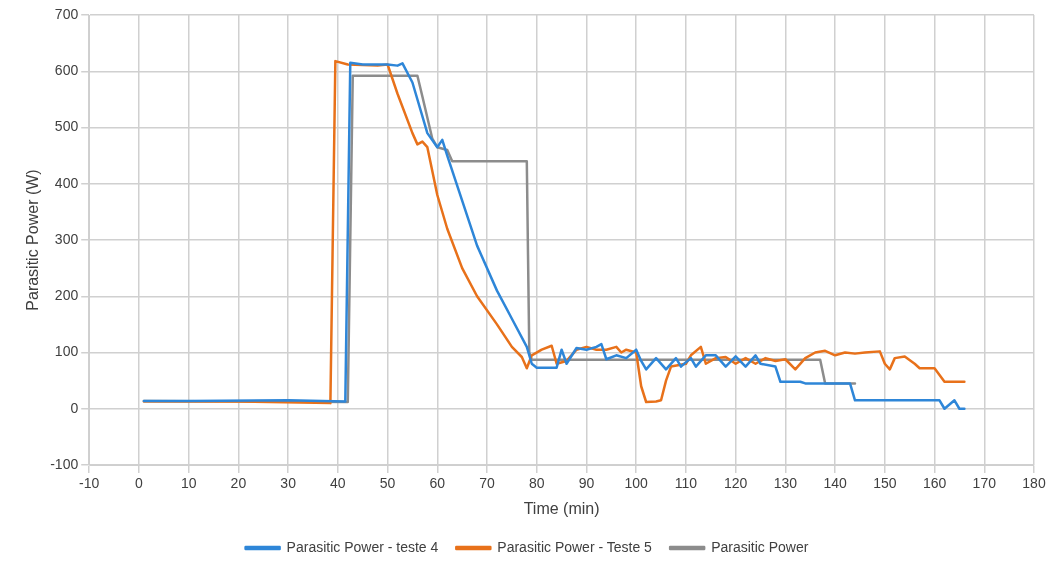  I want to click on y-tick-label: 100, so click(66, 351).